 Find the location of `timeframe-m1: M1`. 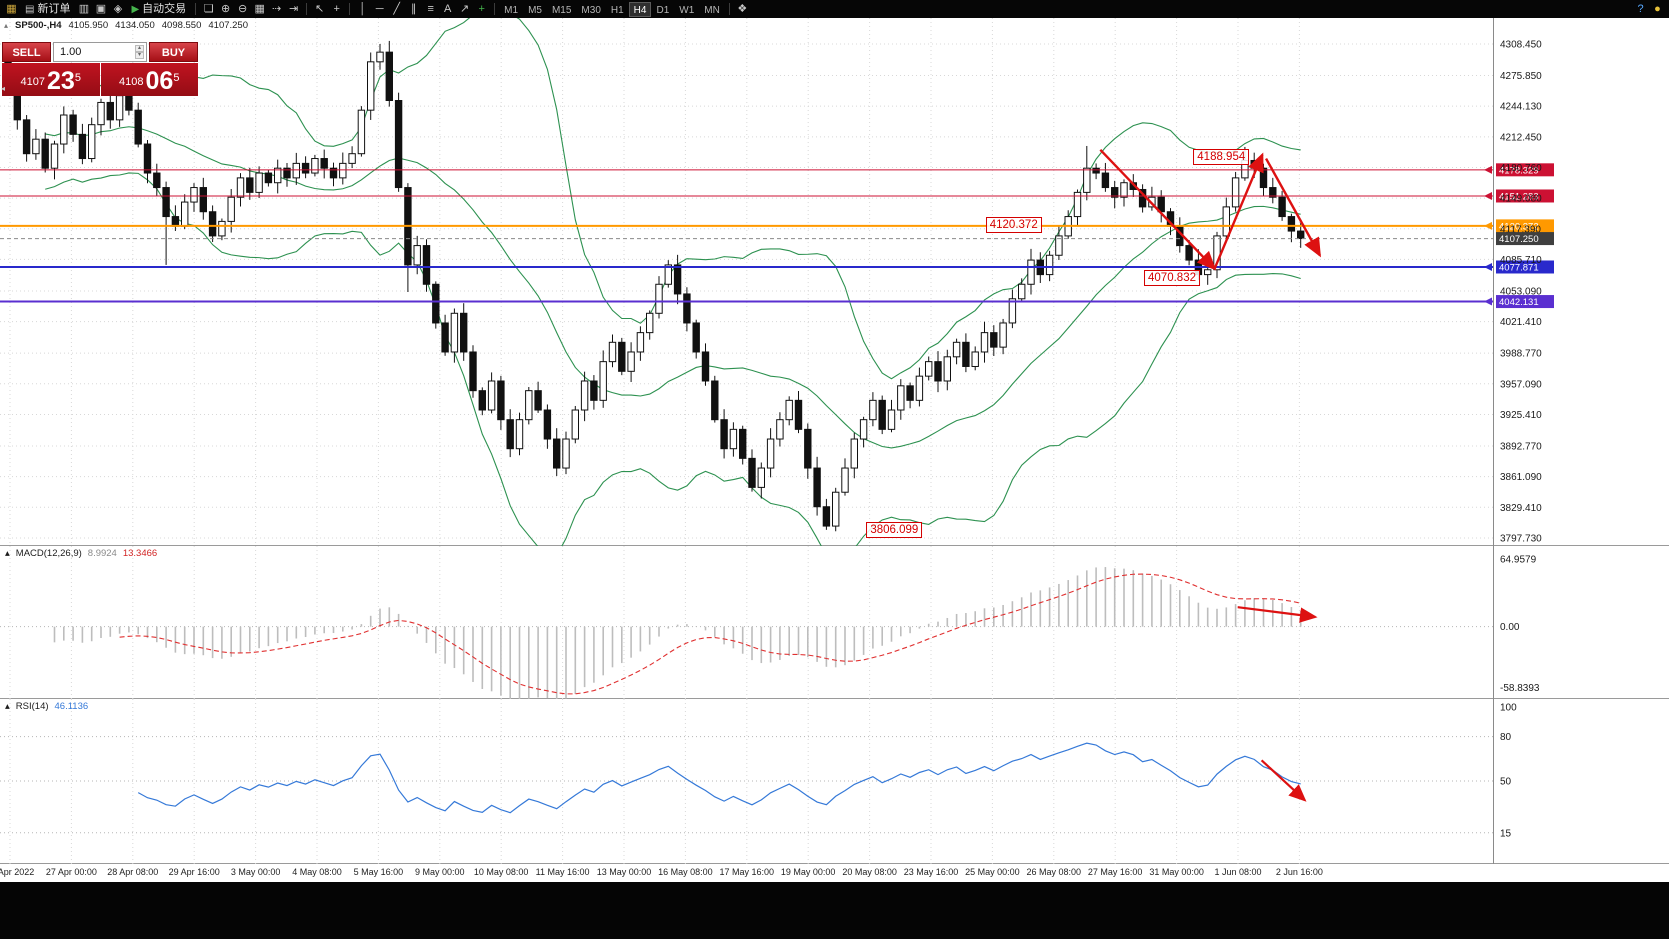

timeframe-m1: M1 is located at coordinates (511, 10).